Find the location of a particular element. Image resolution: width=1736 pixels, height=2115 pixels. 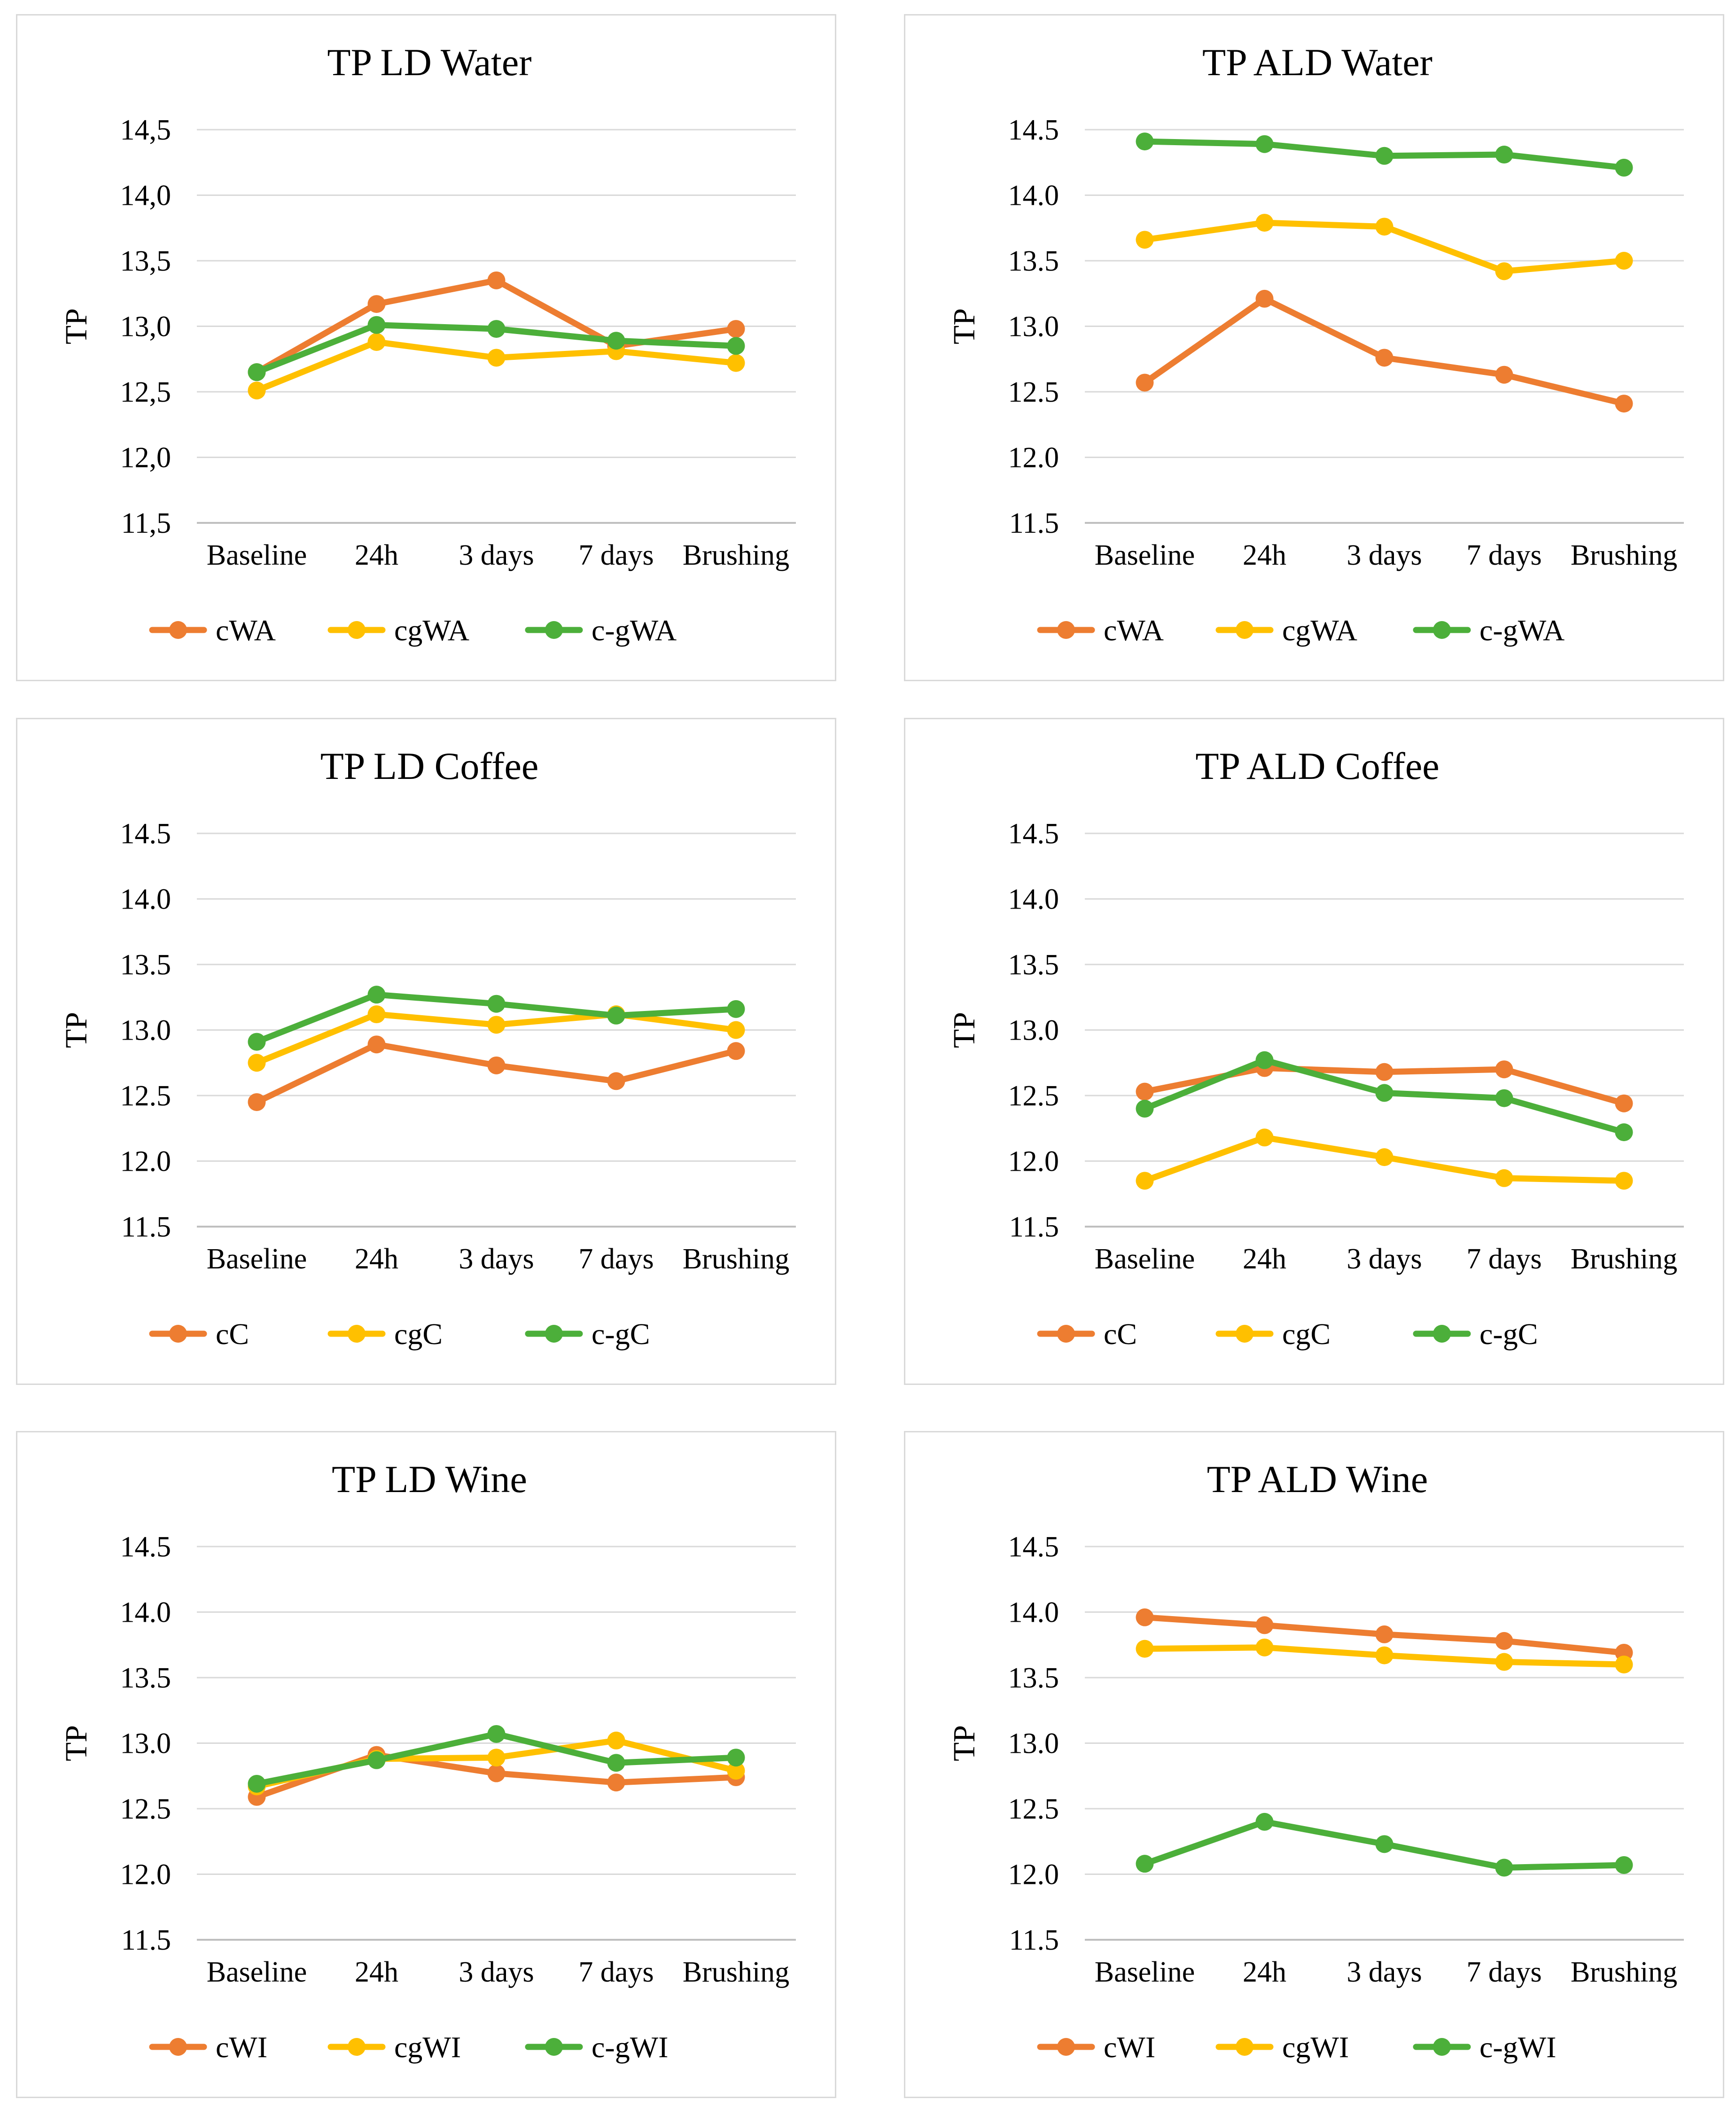

y-tick-label: 11.5 is located at coordinates (146, 1227).